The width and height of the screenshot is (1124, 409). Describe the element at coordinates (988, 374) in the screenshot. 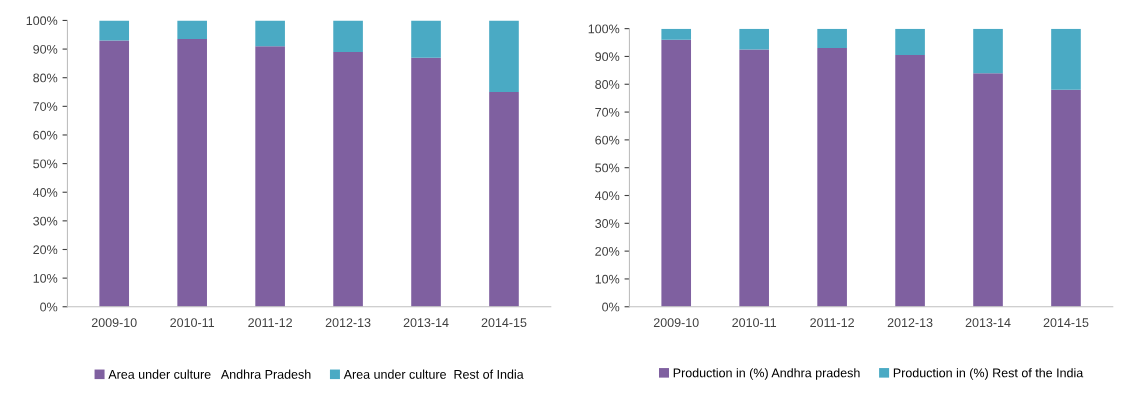

I see `legend-label: Production in (%) Rest of the India` at that location.